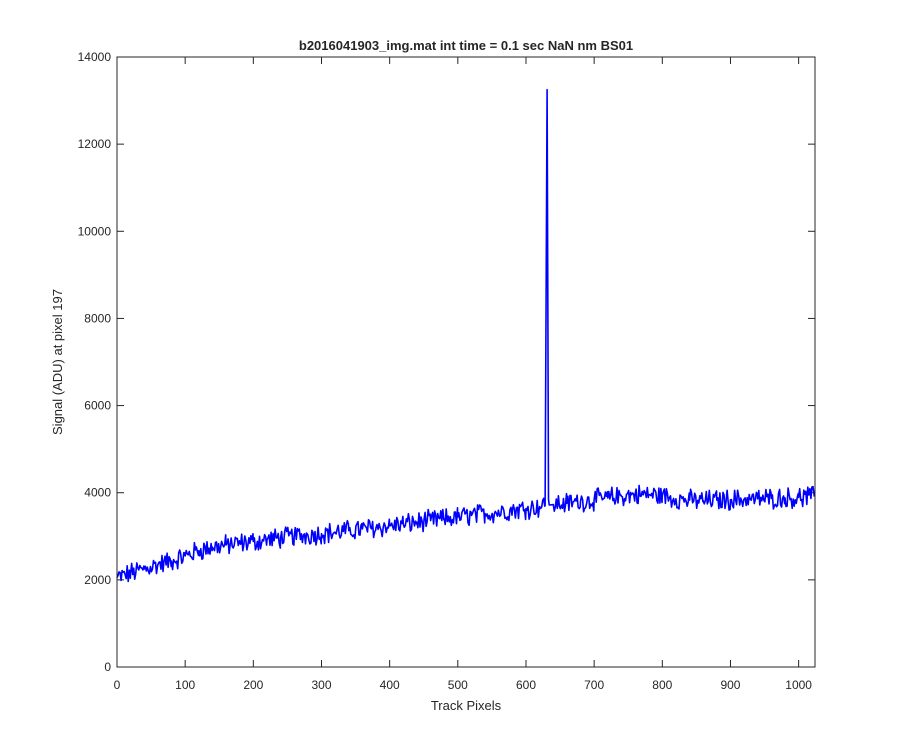  What do you see at coordinates (253, 685) in the screenshot?
I see `x-tick-label: 200` at bounding box center [253, 685].